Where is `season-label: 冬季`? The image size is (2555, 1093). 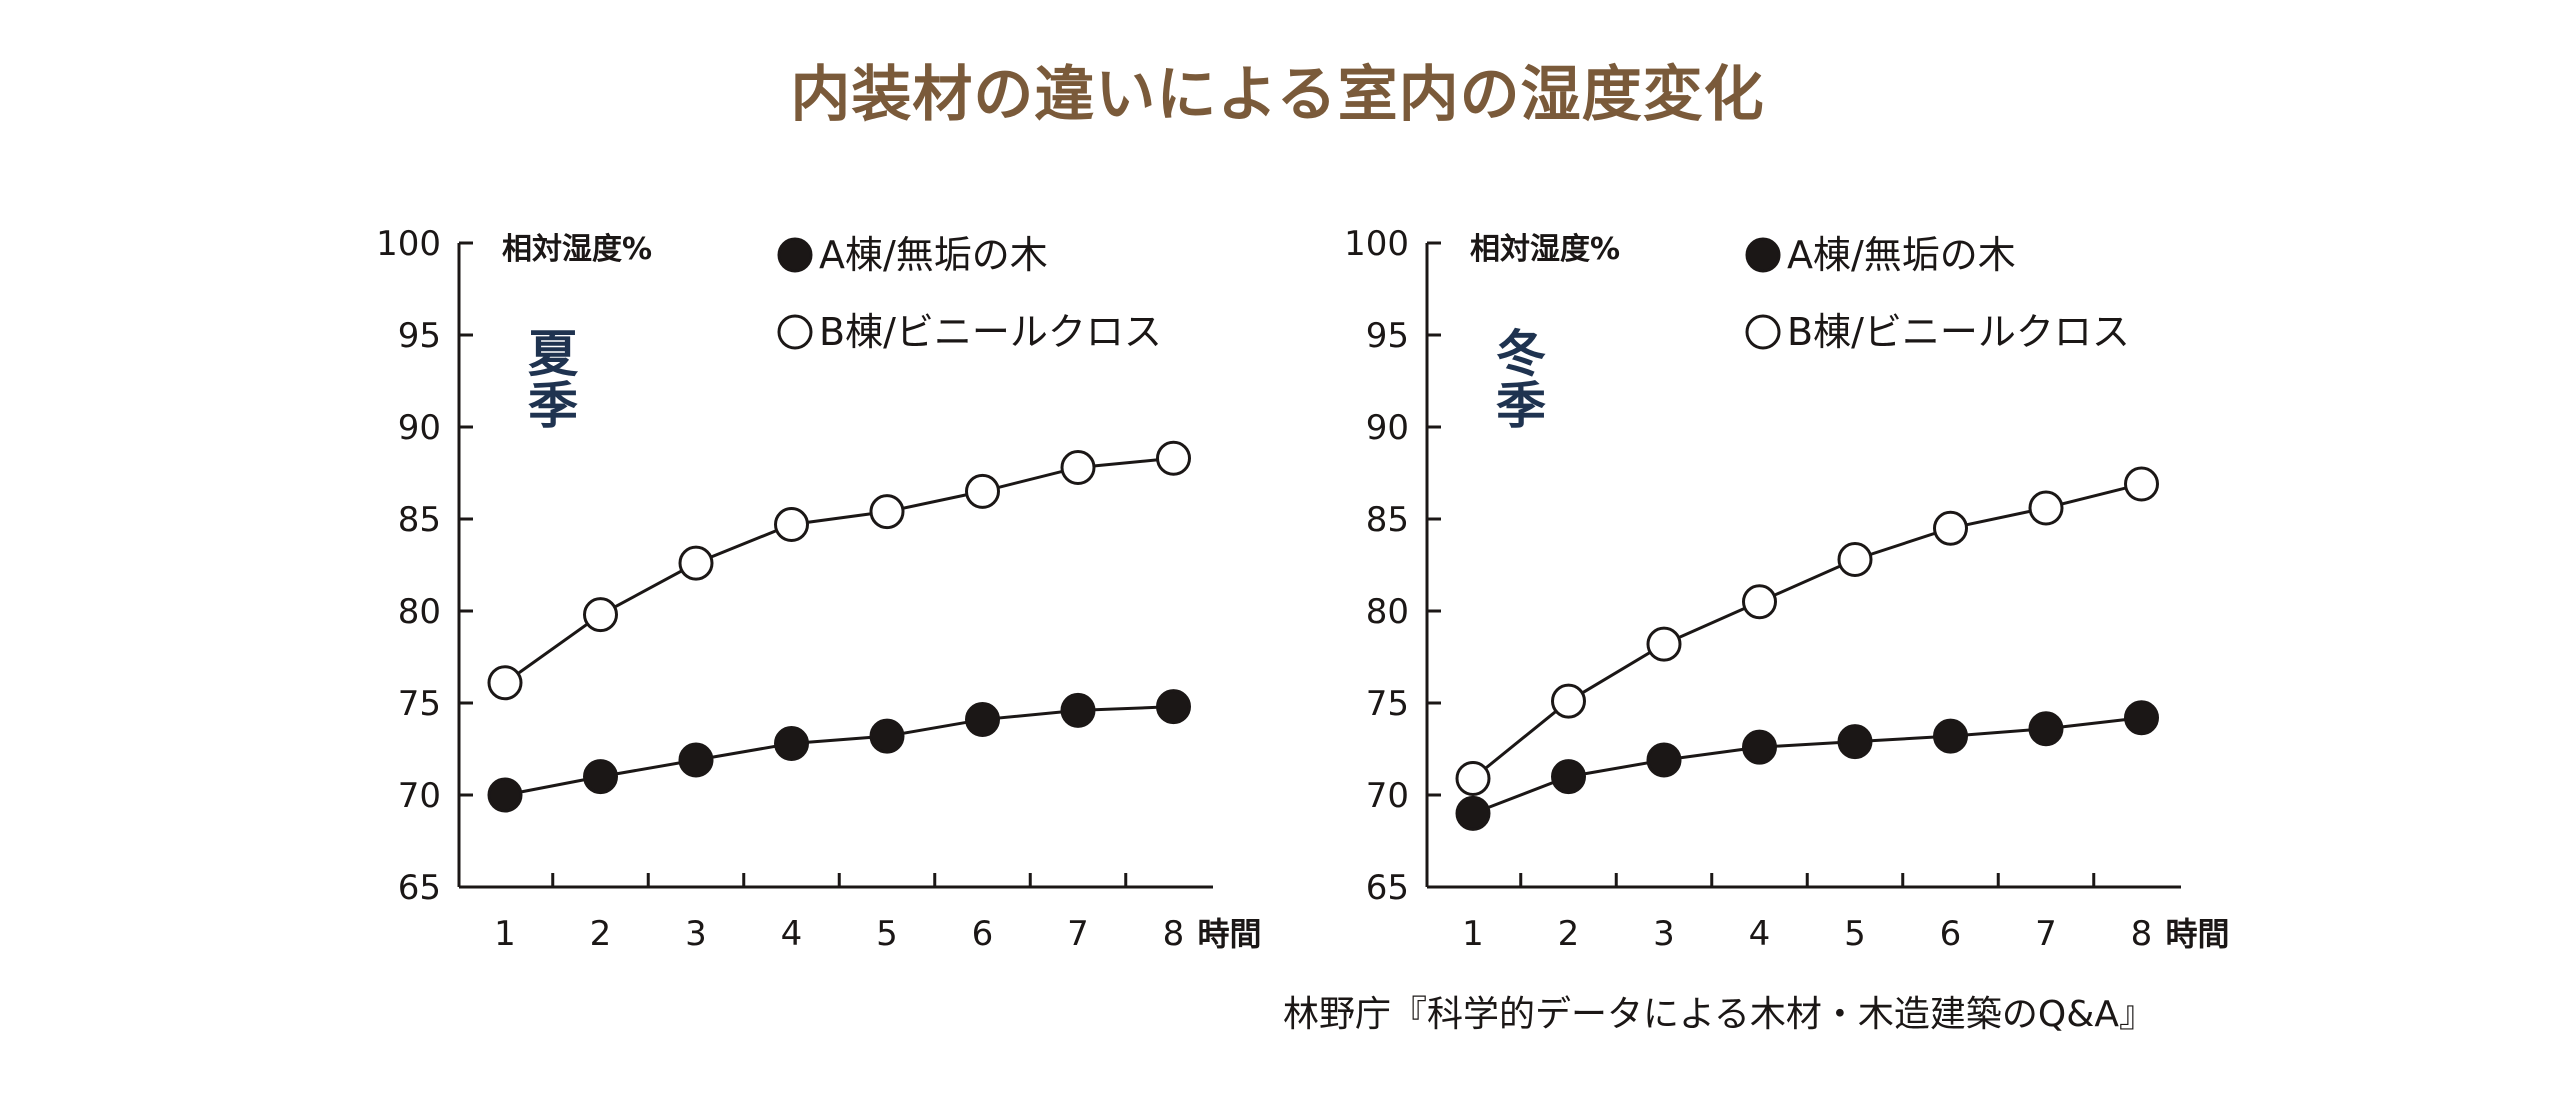
season-label: 冬季 is located at coordinates (1521, 380).